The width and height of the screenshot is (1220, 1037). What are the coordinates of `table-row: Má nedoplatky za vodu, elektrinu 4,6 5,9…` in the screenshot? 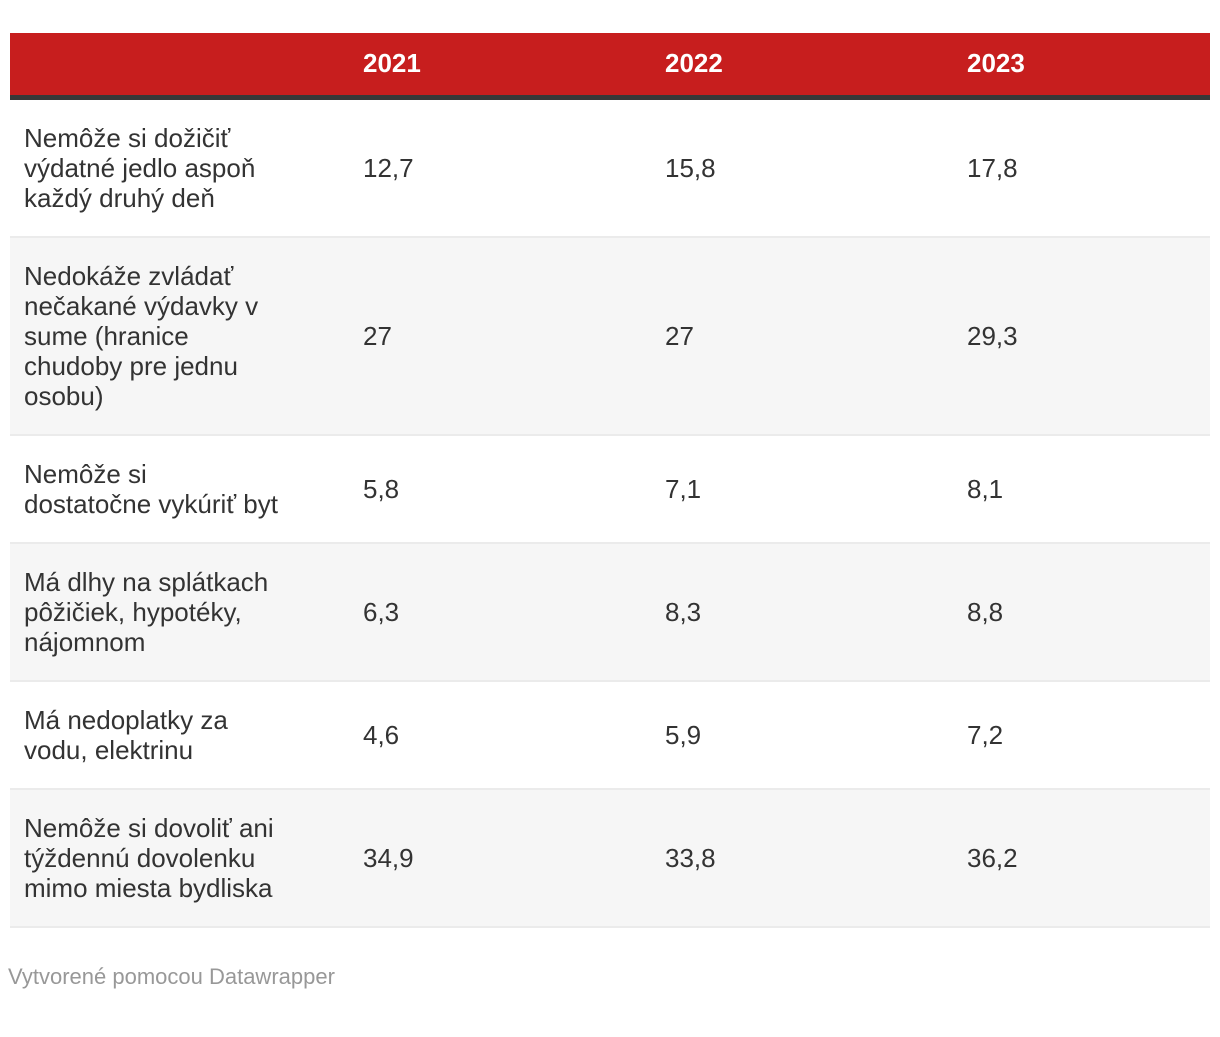 It's located at (610, 735).